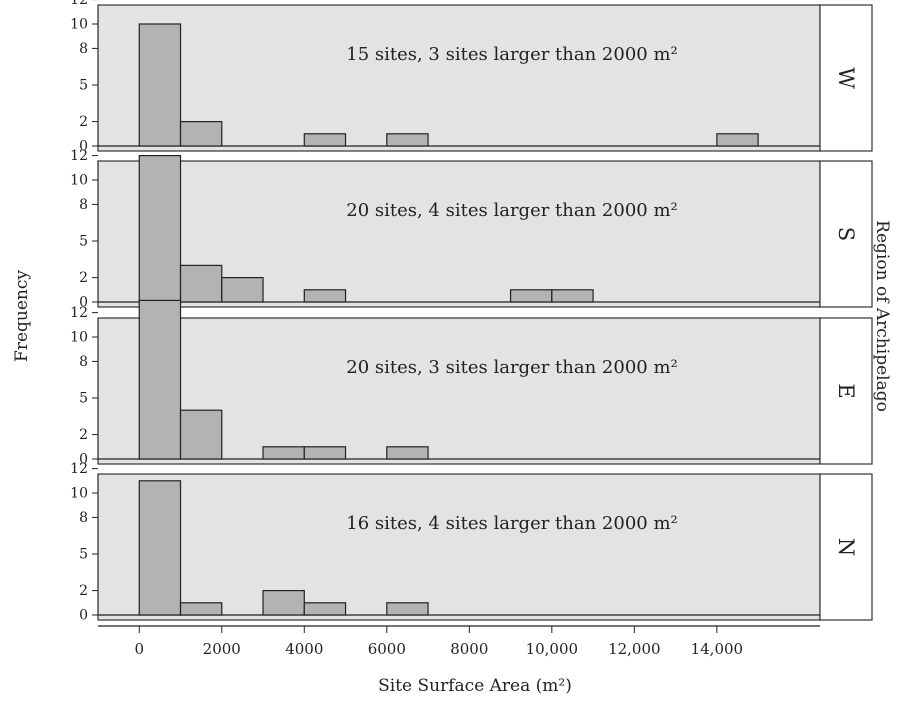 This screenshot has height=704, width=906. I want to click on x-tick-label: 8000, so click(469, 649).